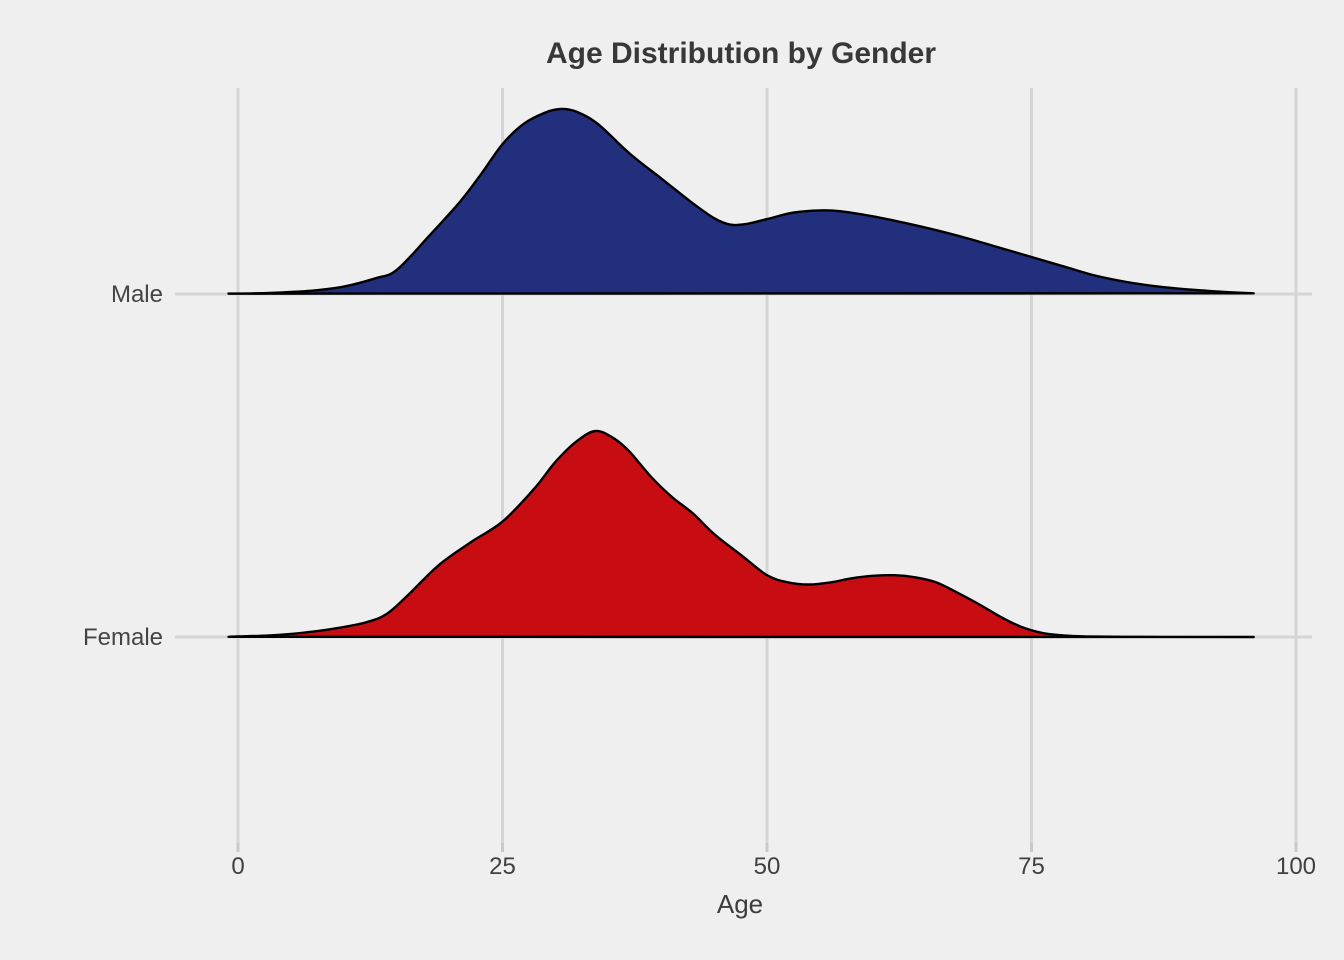 This screenshot has height=960, width=1344. What do you see at coordinates (741, 201) in the screenshot?
I see `density-curve-male` at bounding box center [741, 201].